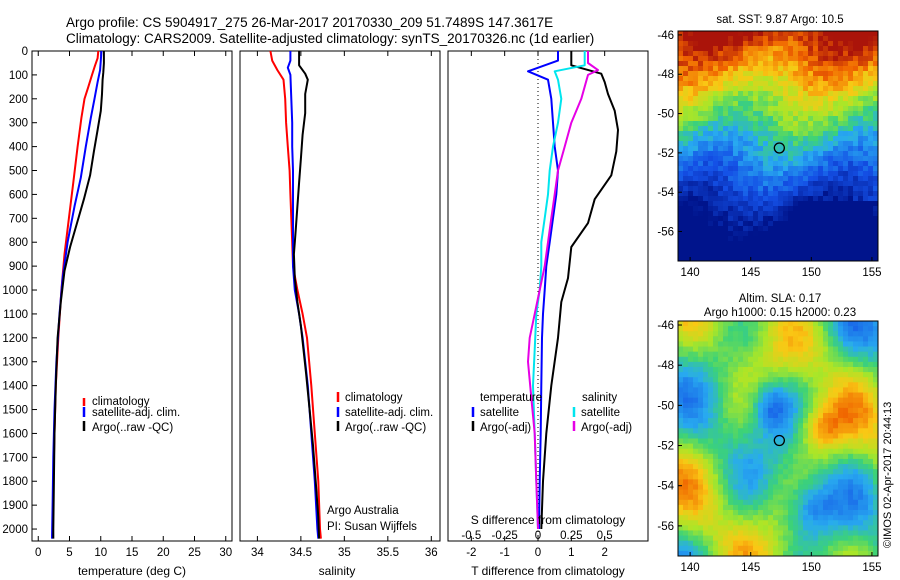 The height and width of the screenshot is (580, 900). I want to click on y-tick-label: 2000, so click(15, 530).